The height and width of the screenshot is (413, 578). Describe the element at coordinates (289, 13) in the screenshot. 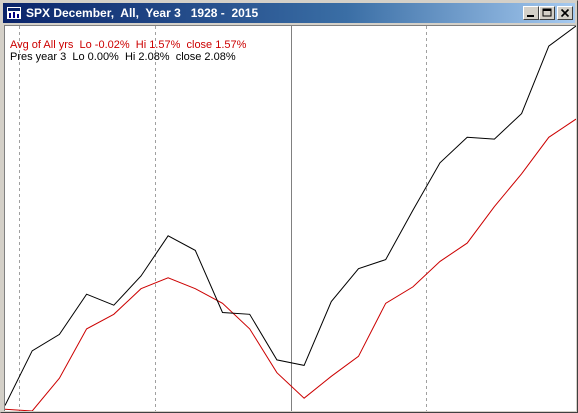

I see `title-bar: SPX December, All, Year 3 1928 - 2015` at that location.